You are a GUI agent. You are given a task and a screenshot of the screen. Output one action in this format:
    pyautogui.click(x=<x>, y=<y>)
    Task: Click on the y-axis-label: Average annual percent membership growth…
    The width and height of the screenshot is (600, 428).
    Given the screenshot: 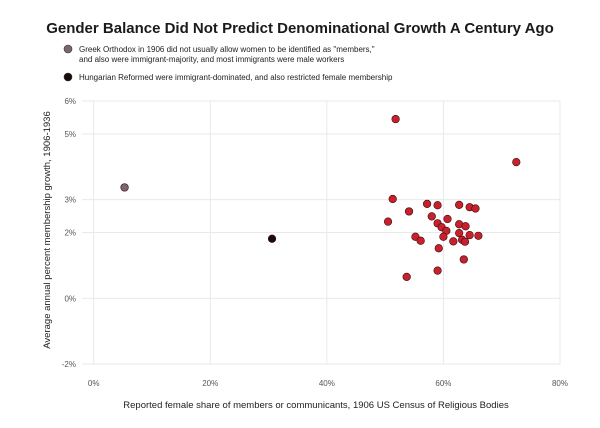 What is the action you would take?
    pyautogui.click(x=47, y=229)
    